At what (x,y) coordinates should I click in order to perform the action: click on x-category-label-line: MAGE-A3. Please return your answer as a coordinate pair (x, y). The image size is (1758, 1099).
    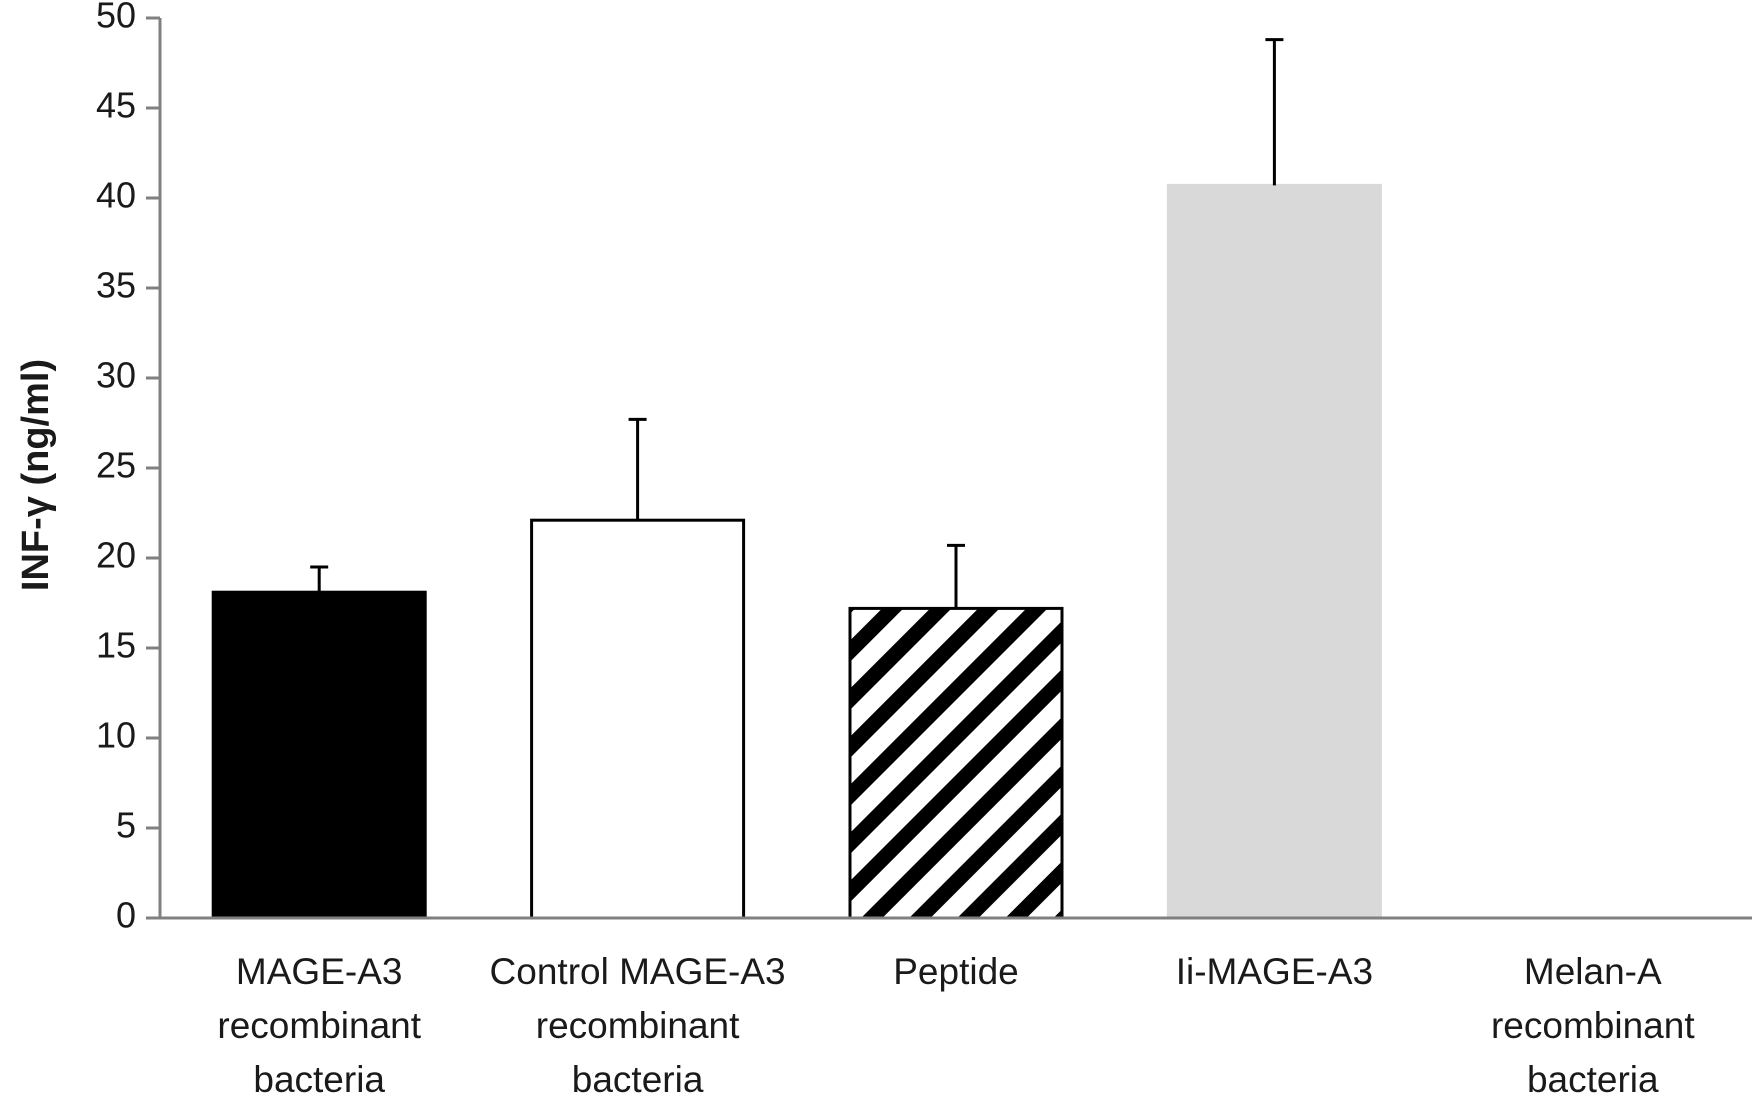
    Looking at the image, I should click on (319, 971).